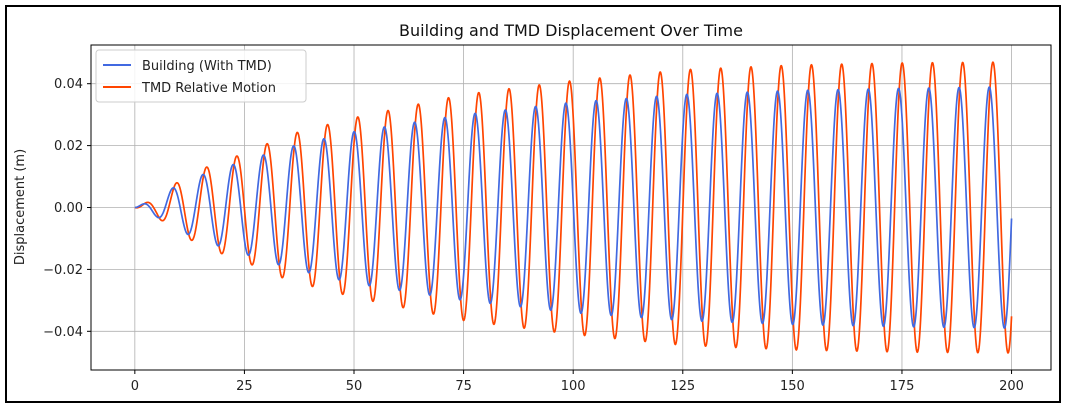  What do you see at coordinates (573, 386) in the screenshot?
I see `x-tick-label: 100` at bounding box center [573, 386].